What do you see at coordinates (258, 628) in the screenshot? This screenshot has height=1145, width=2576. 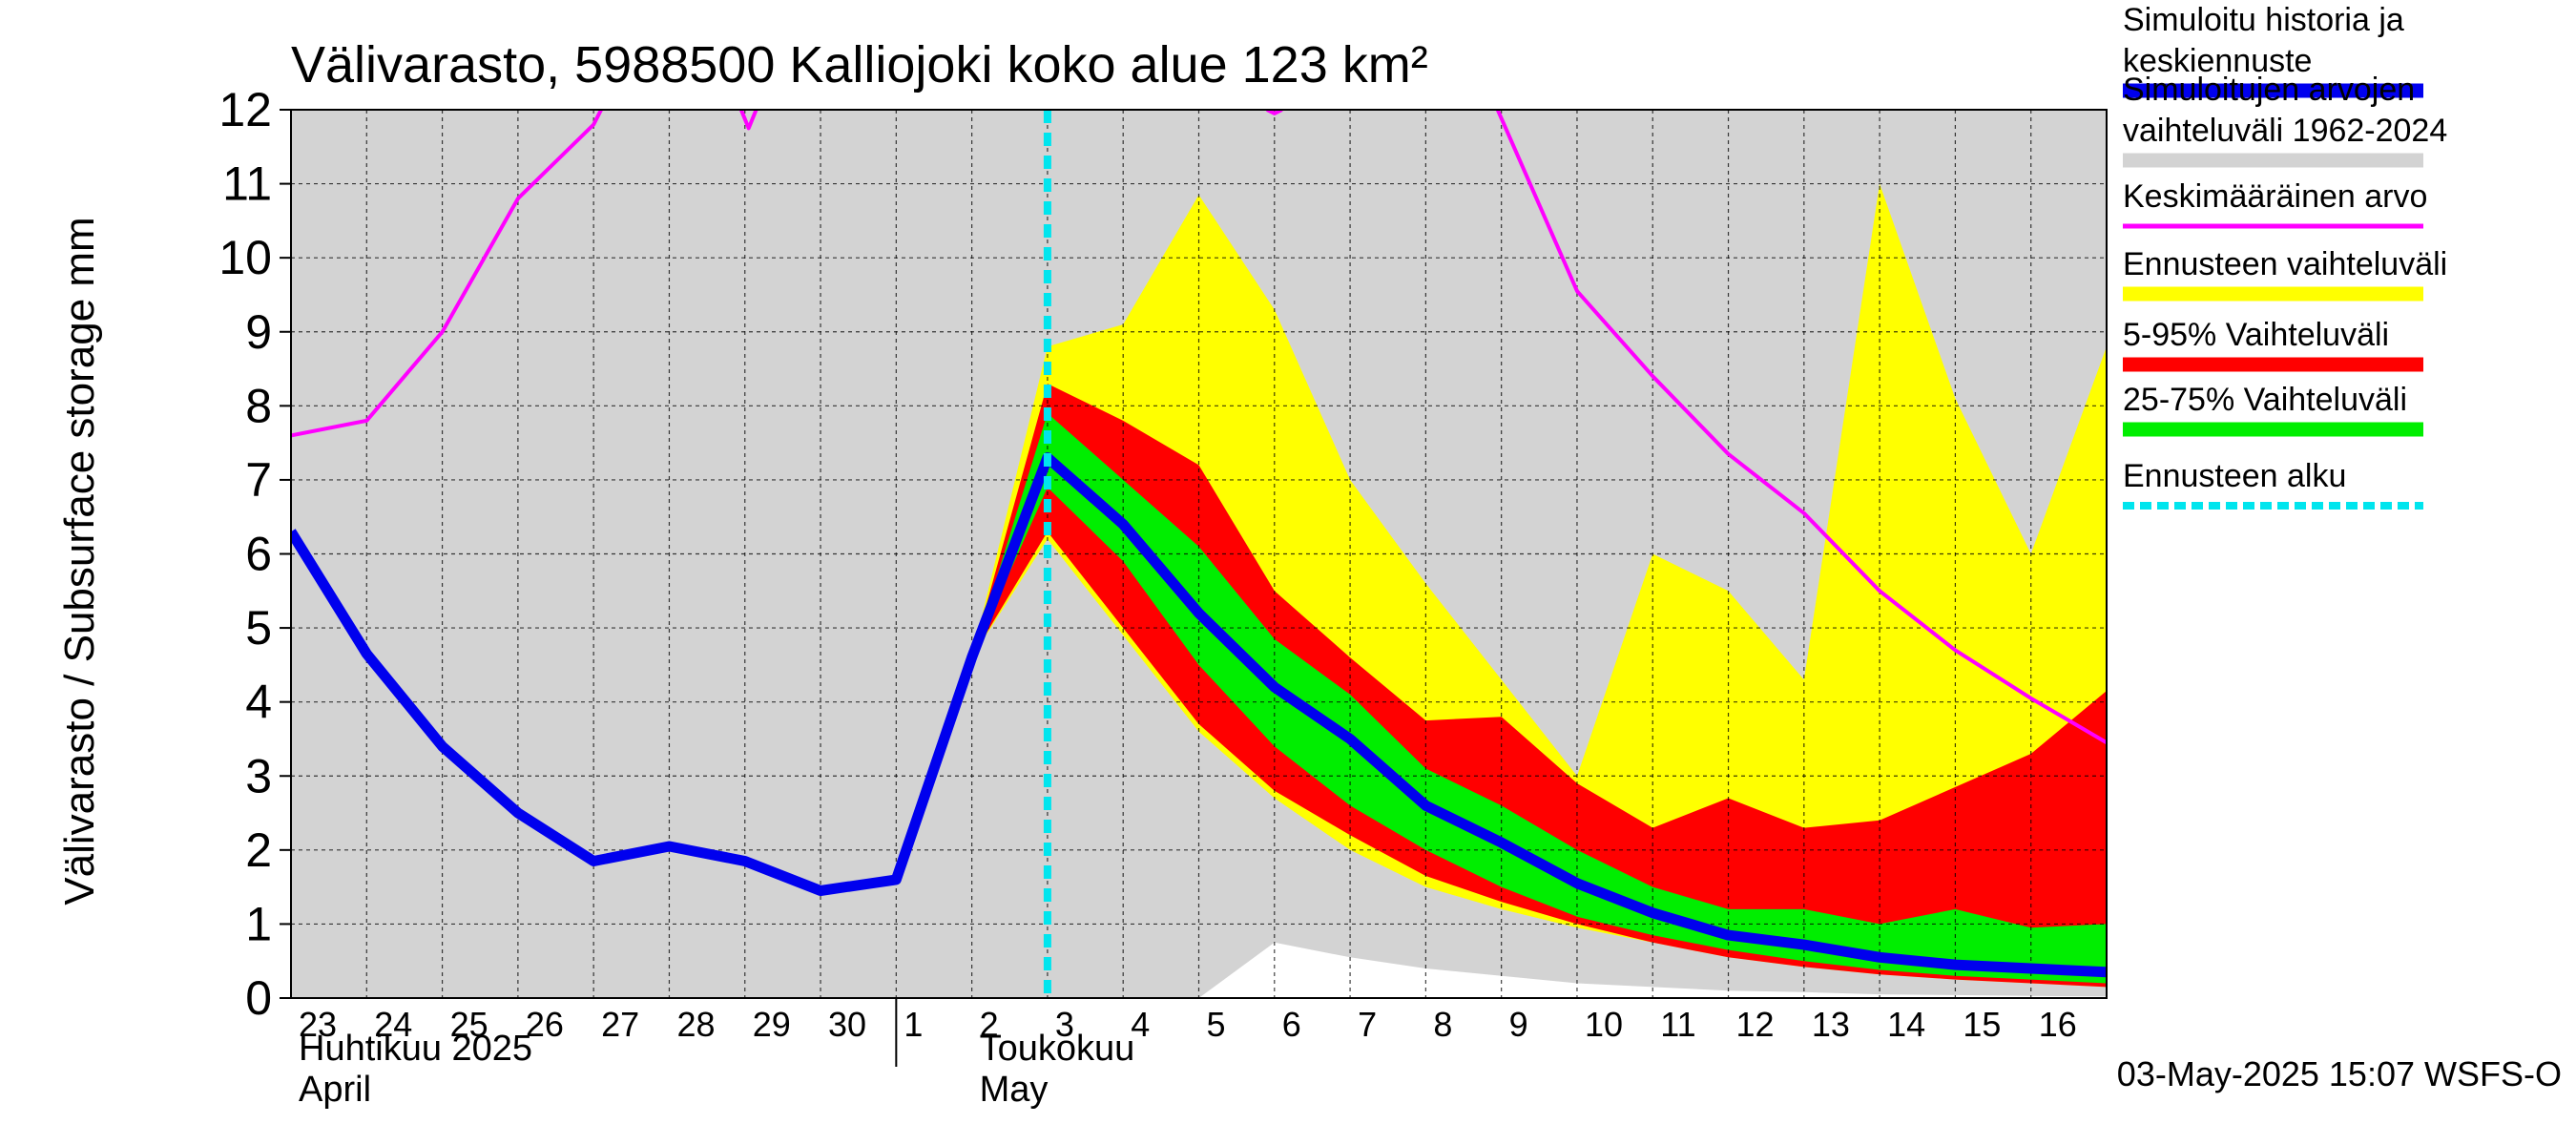 I see `y-tick-label: 5` at bounding box center [258, 628].